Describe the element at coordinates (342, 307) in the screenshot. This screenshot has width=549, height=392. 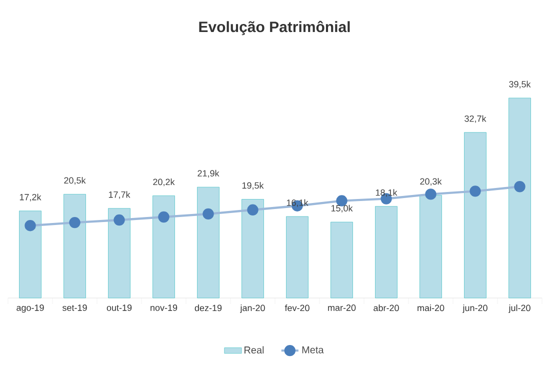
I see `x-tick-label: mar-20` at that location.